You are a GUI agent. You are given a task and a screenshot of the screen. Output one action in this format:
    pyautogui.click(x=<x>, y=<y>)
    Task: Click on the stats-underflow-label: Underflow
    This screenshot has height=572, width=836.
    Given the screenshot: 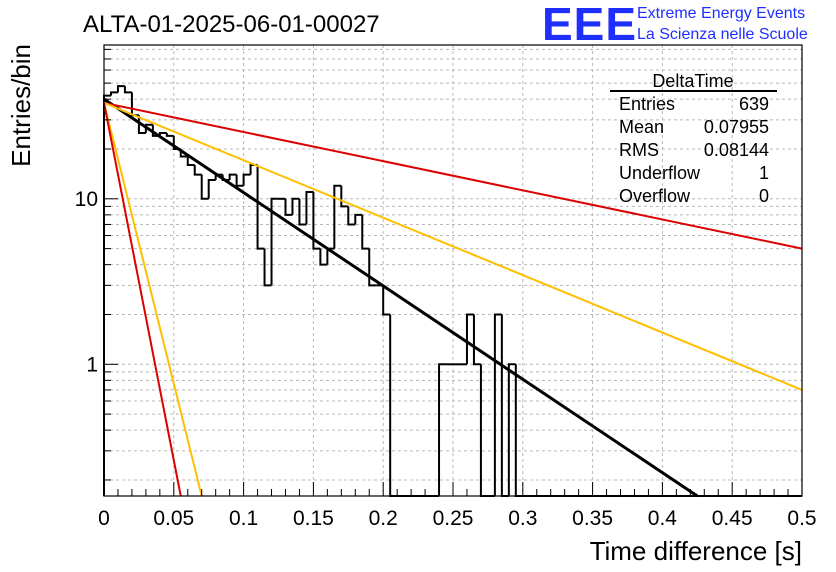 What is the action you would take?
    pyautogui.click(x=660, y=173)
    